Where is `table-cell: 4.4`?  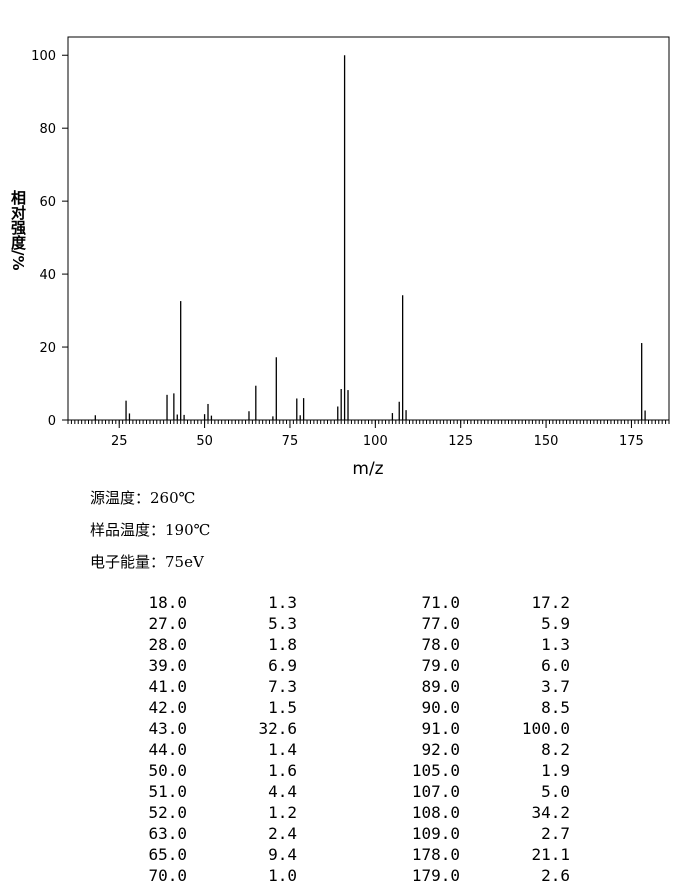 table-cell: 4.4 is located at coordinates (282, 791).